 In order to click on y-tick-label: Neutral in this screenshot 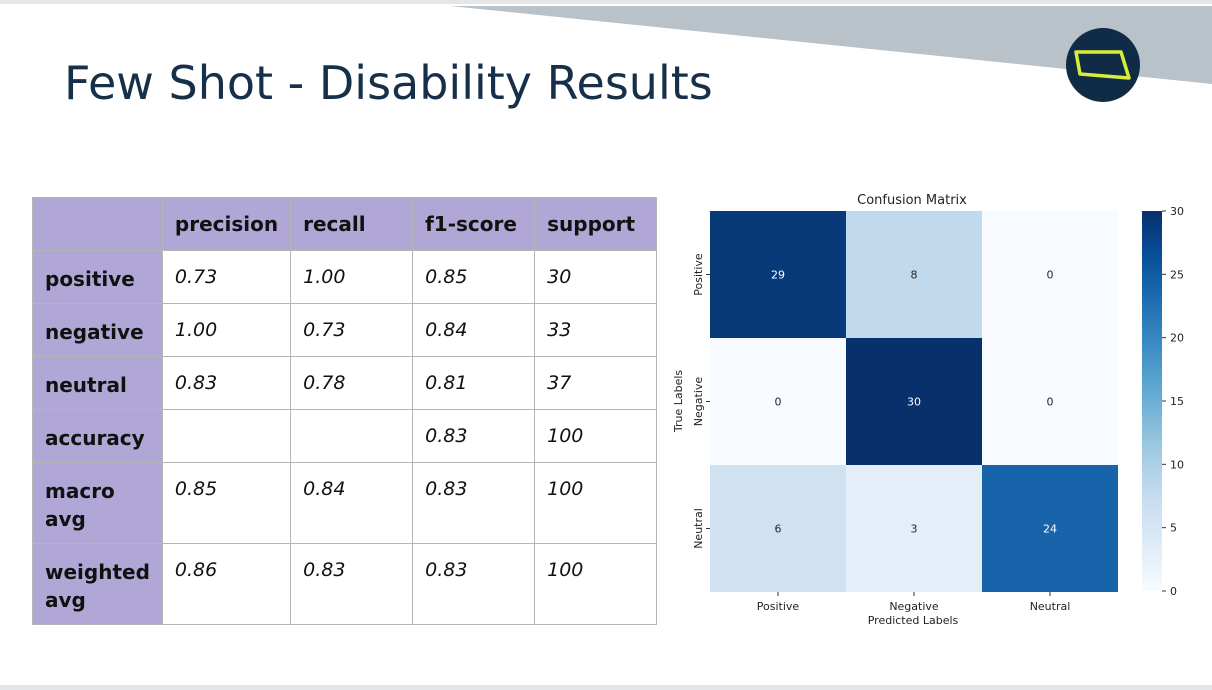, I will do `click(698, 528)`.